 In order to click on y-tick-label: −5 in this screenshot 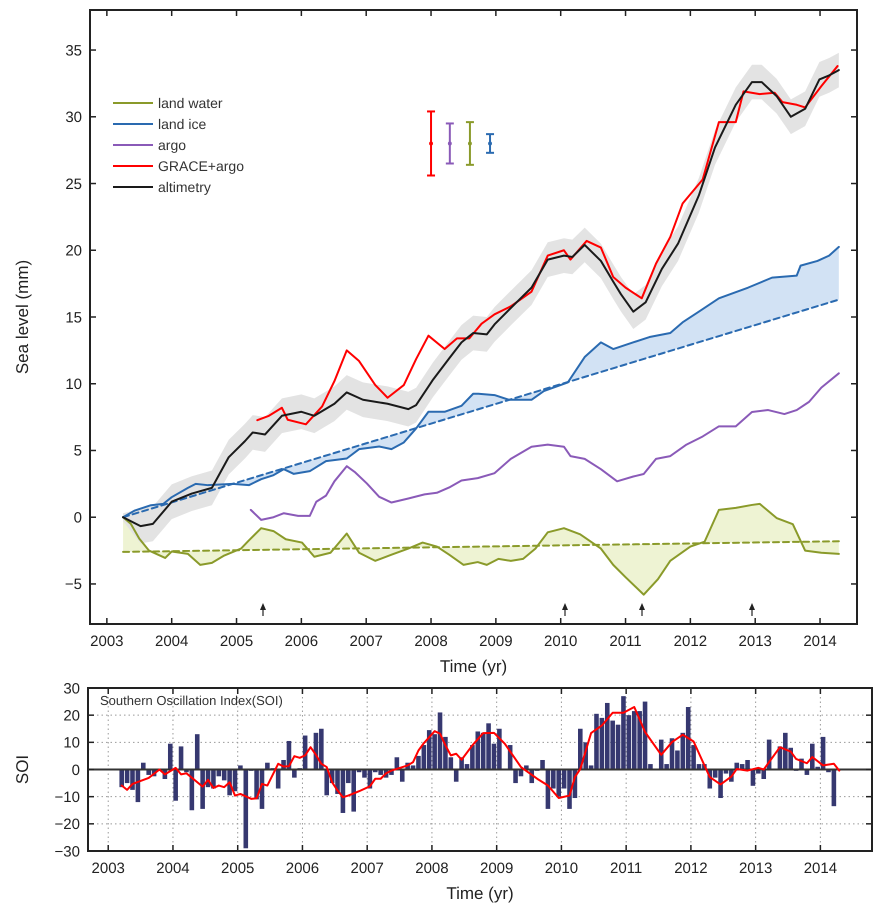, I will do `click(73, 585)`.